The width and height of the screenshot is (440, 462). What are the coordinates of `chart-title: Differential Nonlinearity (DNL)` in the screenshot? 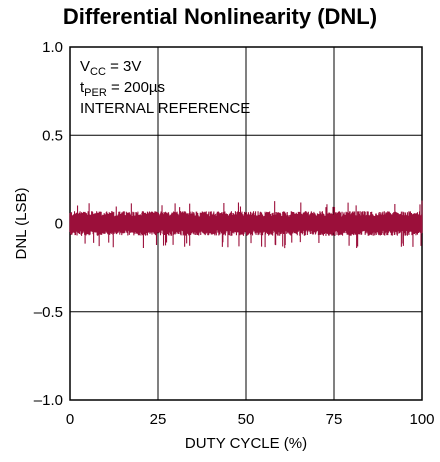 It's located at (220, 16).